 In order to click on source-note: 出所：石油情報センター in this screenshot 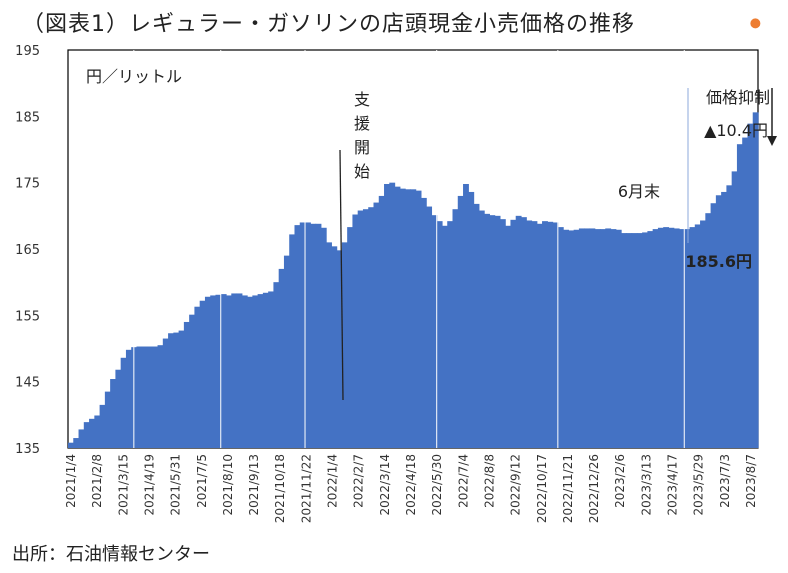, I will do `click(111, 554)`.